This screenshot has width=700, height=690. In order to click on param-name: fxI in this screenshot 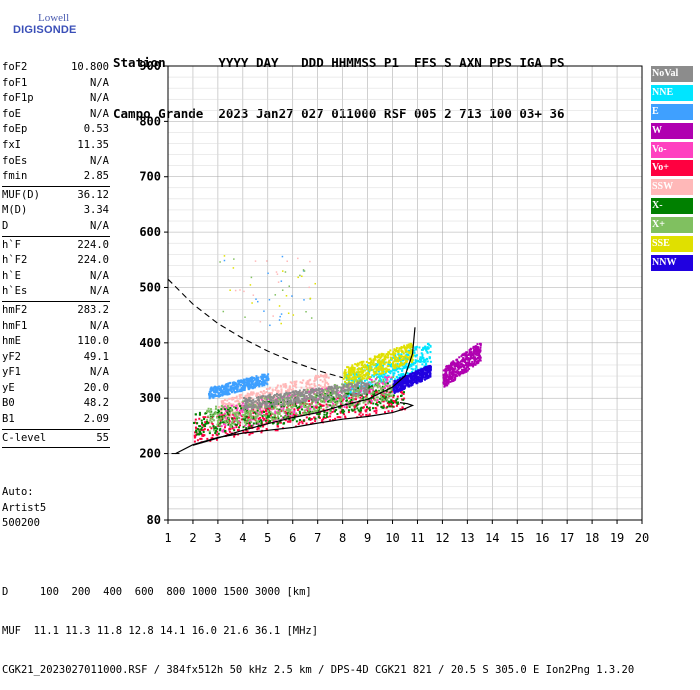, I will do `click(11, 144)`.